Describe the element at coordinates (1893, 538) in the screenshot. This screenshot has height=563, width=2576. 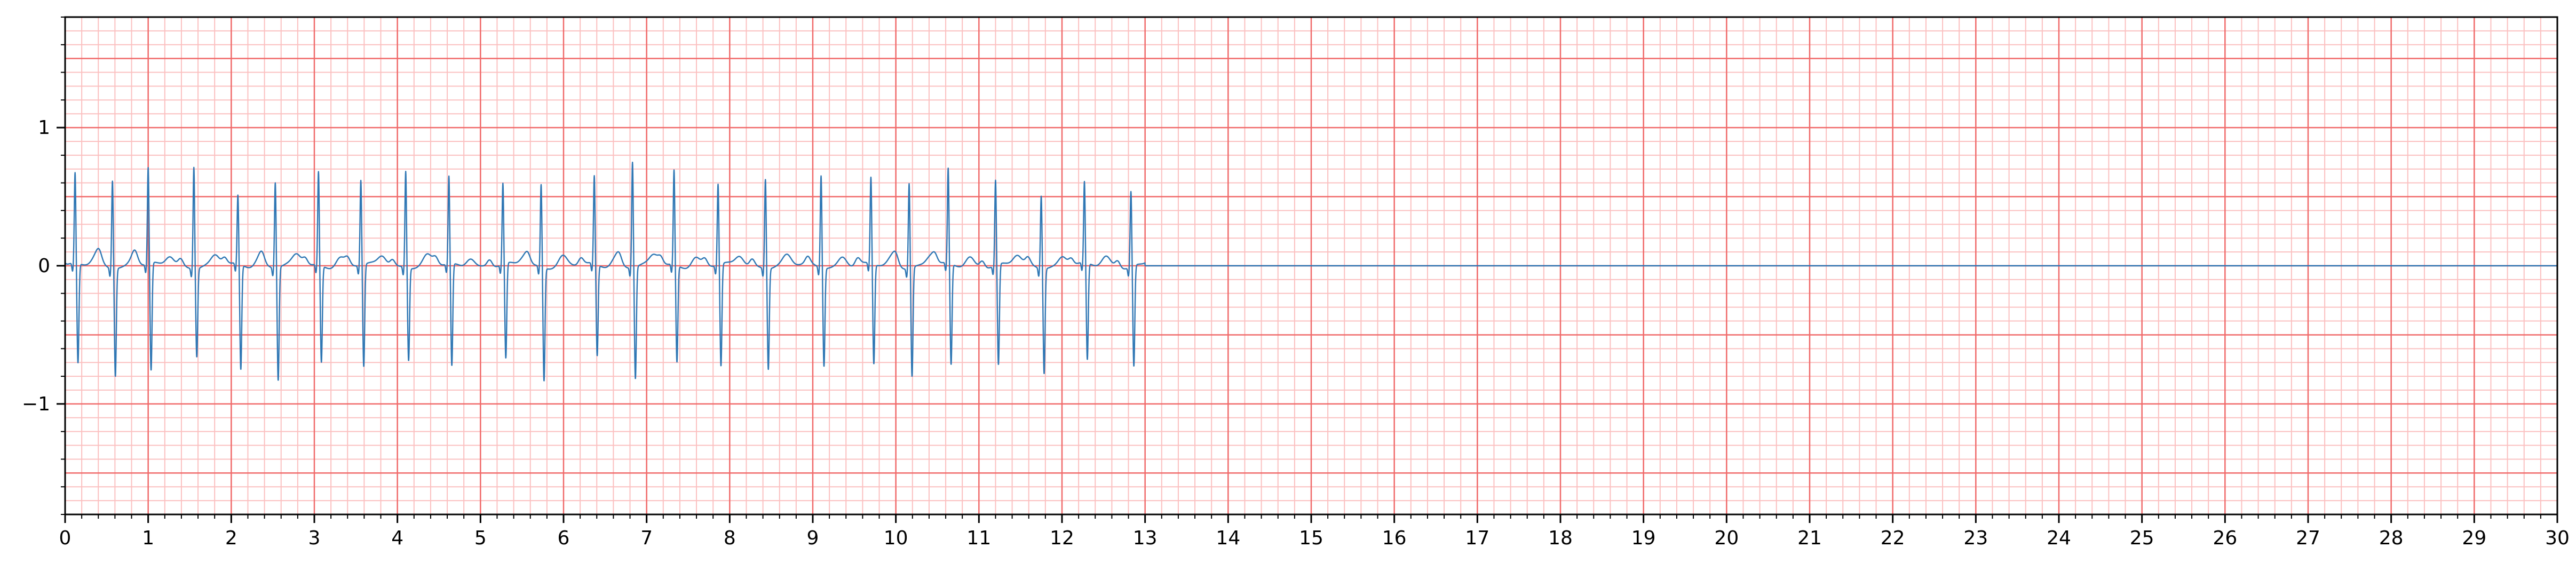
I see `x-tick-label: 22` at that location.